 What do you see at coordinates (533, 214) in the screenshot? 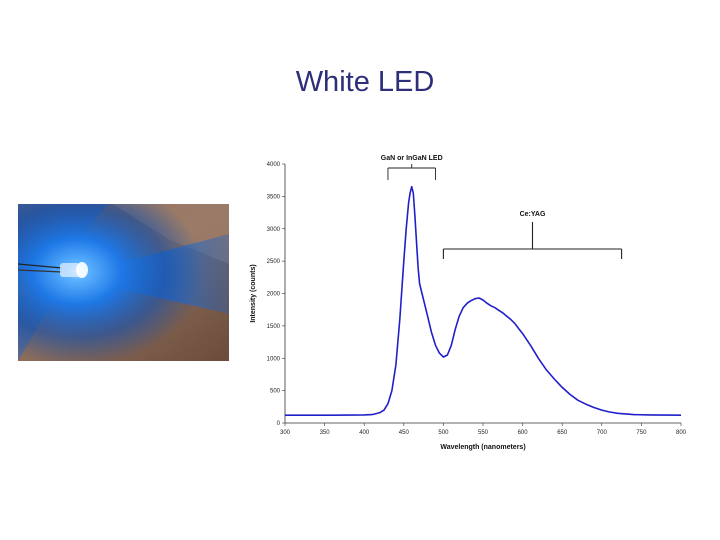
I see `annotation-ceyag-label: Ce:YAG` at bounding box center [533, 214].